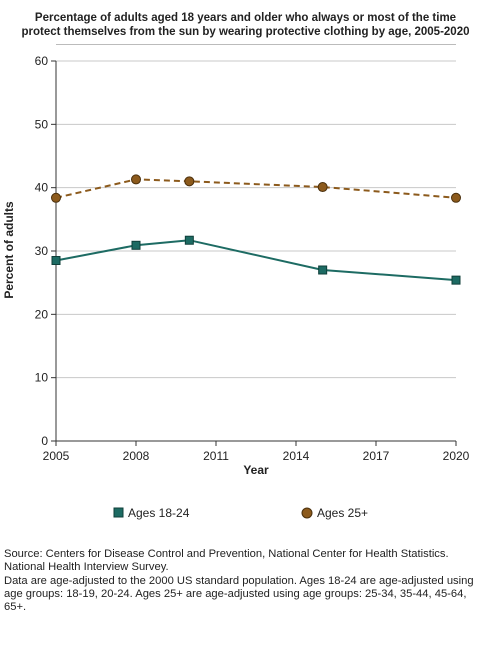 The width and height of the screenshot is (491, 646). Describe the element at coordinates (256, 188) in the screenshot. I see `series-line-ages-25-plus` at that location.